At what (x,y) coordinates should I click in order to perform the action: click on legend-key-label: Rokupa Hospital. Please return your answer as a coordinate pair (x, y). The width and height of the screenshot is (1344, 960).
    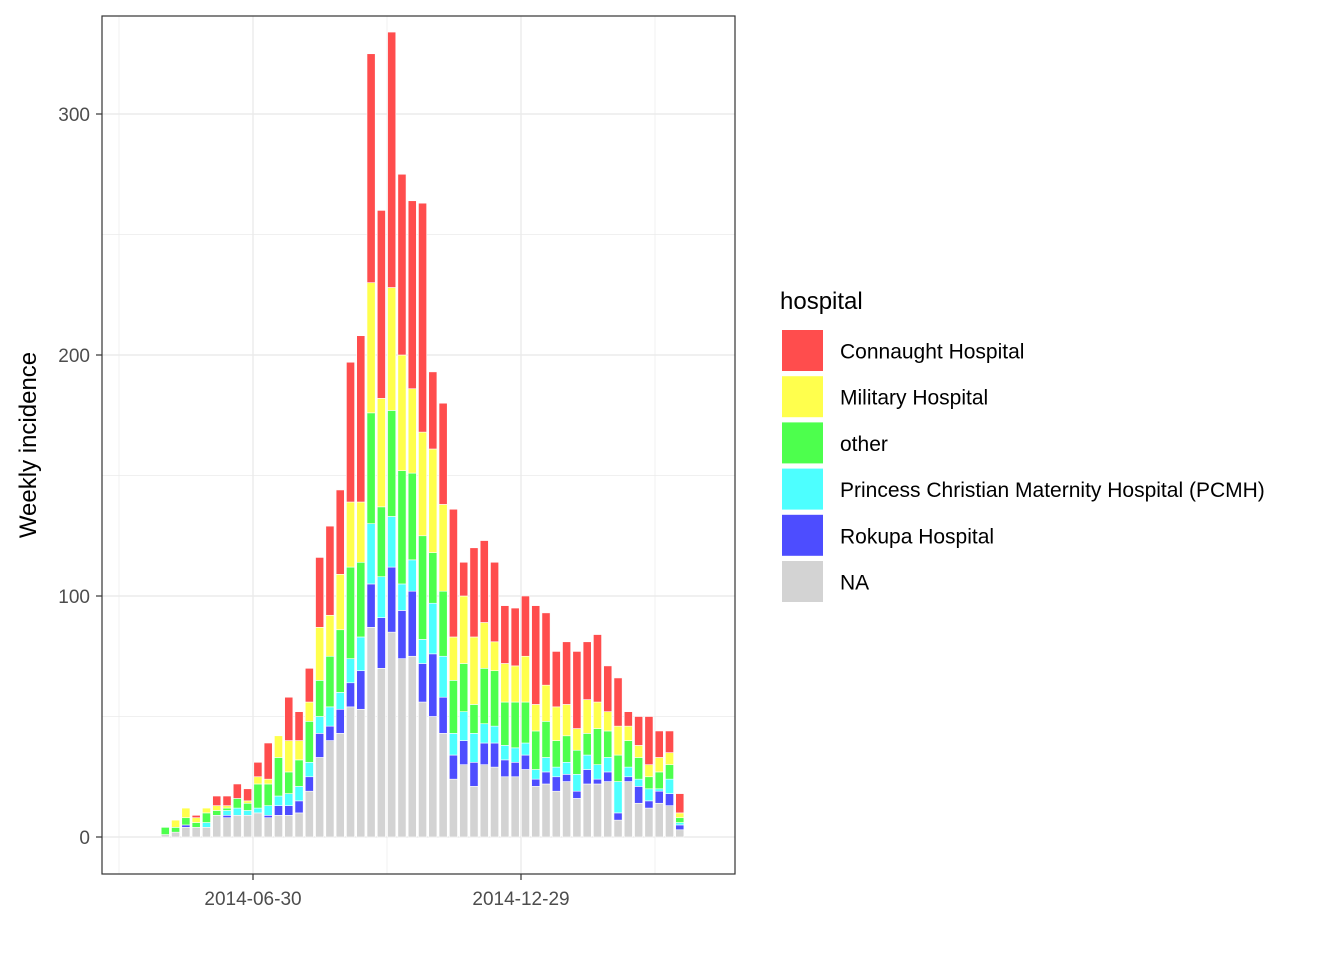
    Looking at the image, I should click on (917, 536).